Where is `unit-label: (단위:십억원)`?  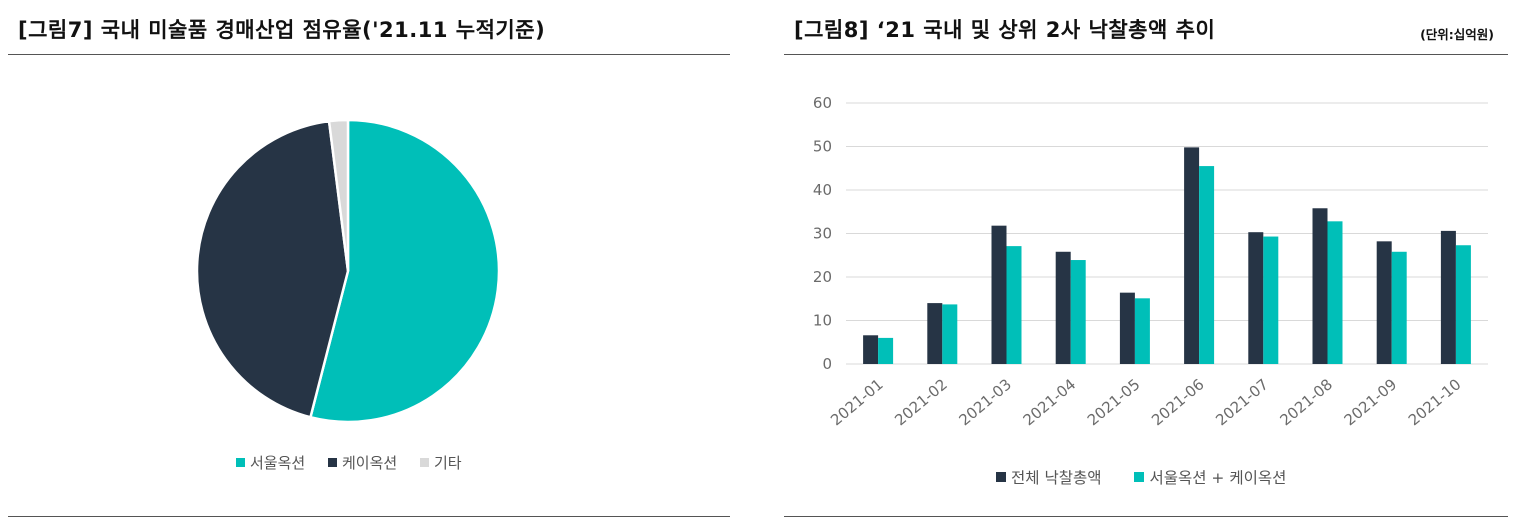
unit-label: (단위:십억원) is located at coordinates (1457, 34).